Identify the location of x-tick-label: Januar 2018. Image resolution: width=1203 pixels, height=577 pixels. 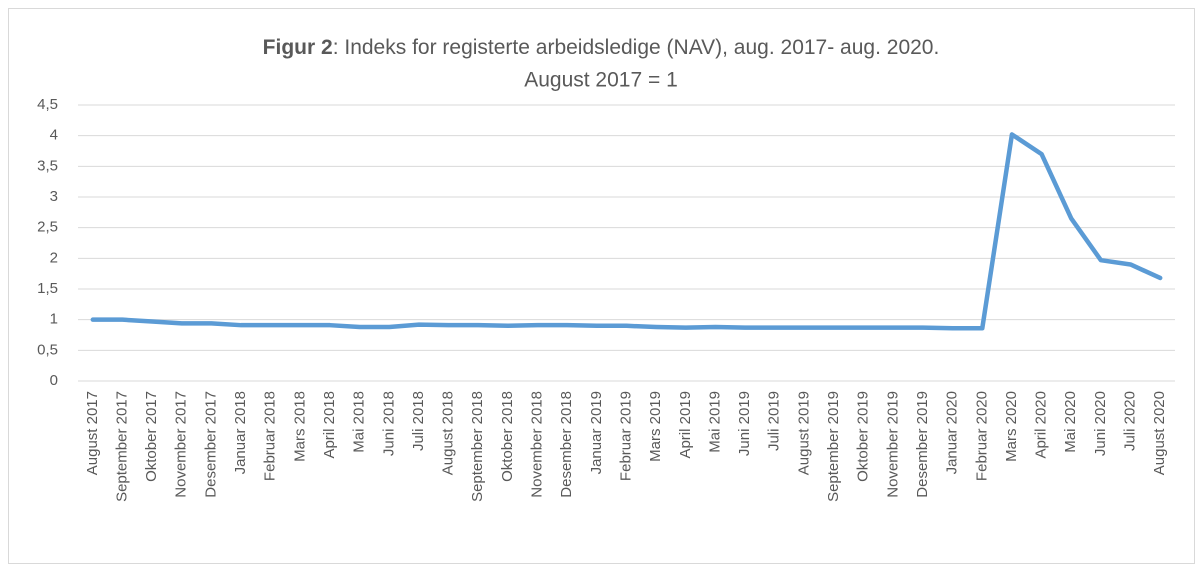
(240, 432).